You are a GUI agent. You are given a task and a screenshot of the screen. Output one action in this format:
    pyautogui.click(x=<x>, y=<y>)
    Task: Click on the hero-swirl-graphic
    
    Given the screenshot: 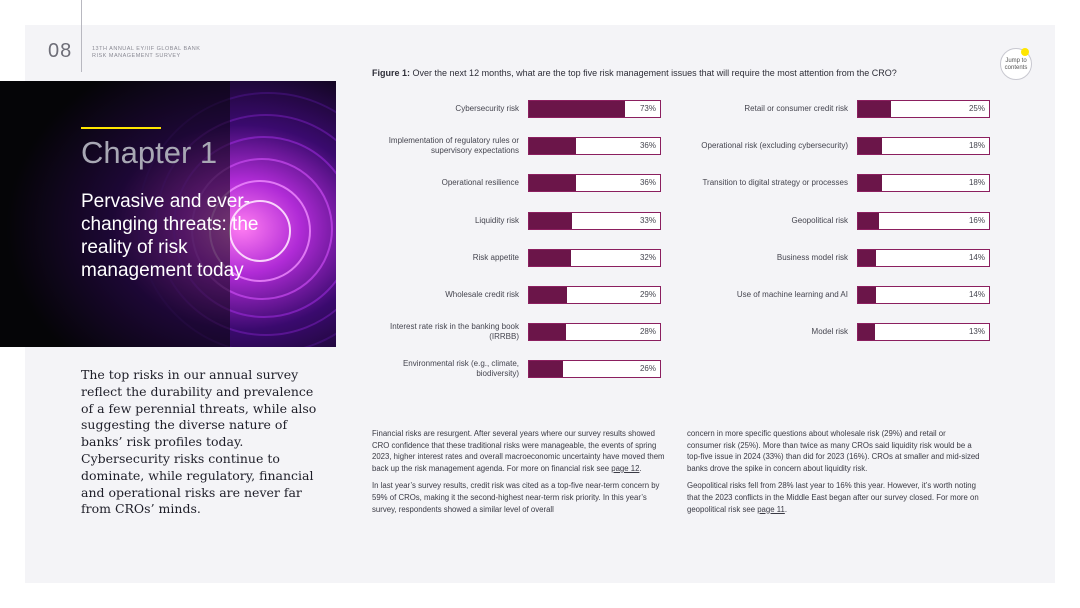 What is the action you would take?
    pyautogui.click(x=168, y=214)
    